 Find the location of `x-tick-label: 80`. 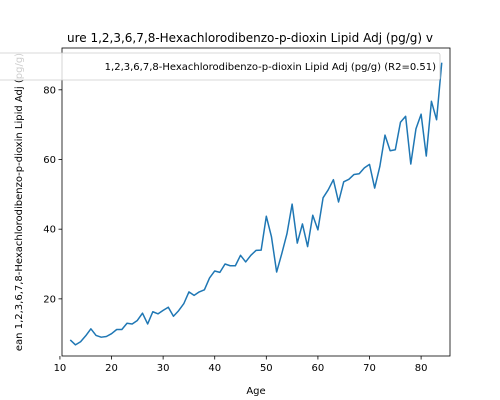

x-tick-label: 80 is located at coordinates (421, 368).